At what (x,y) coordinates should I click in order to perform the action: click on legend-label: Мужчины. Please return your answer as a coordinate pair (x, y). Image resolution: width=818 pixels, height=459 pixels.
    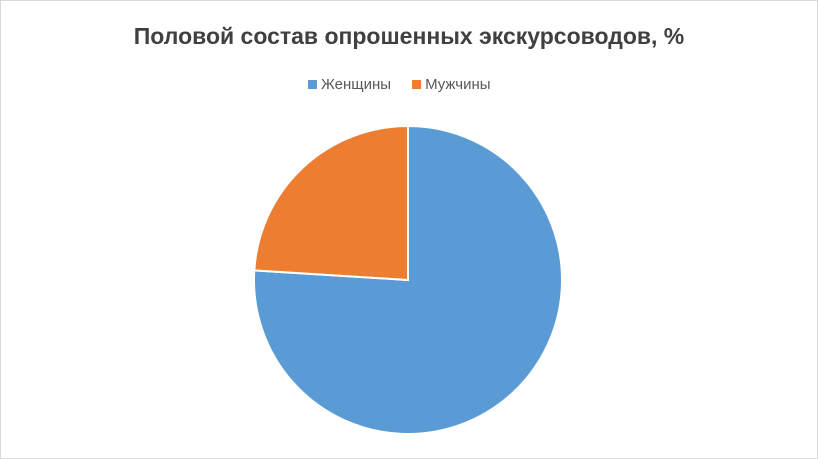
    Looking at the image, I should click on (457, 84).